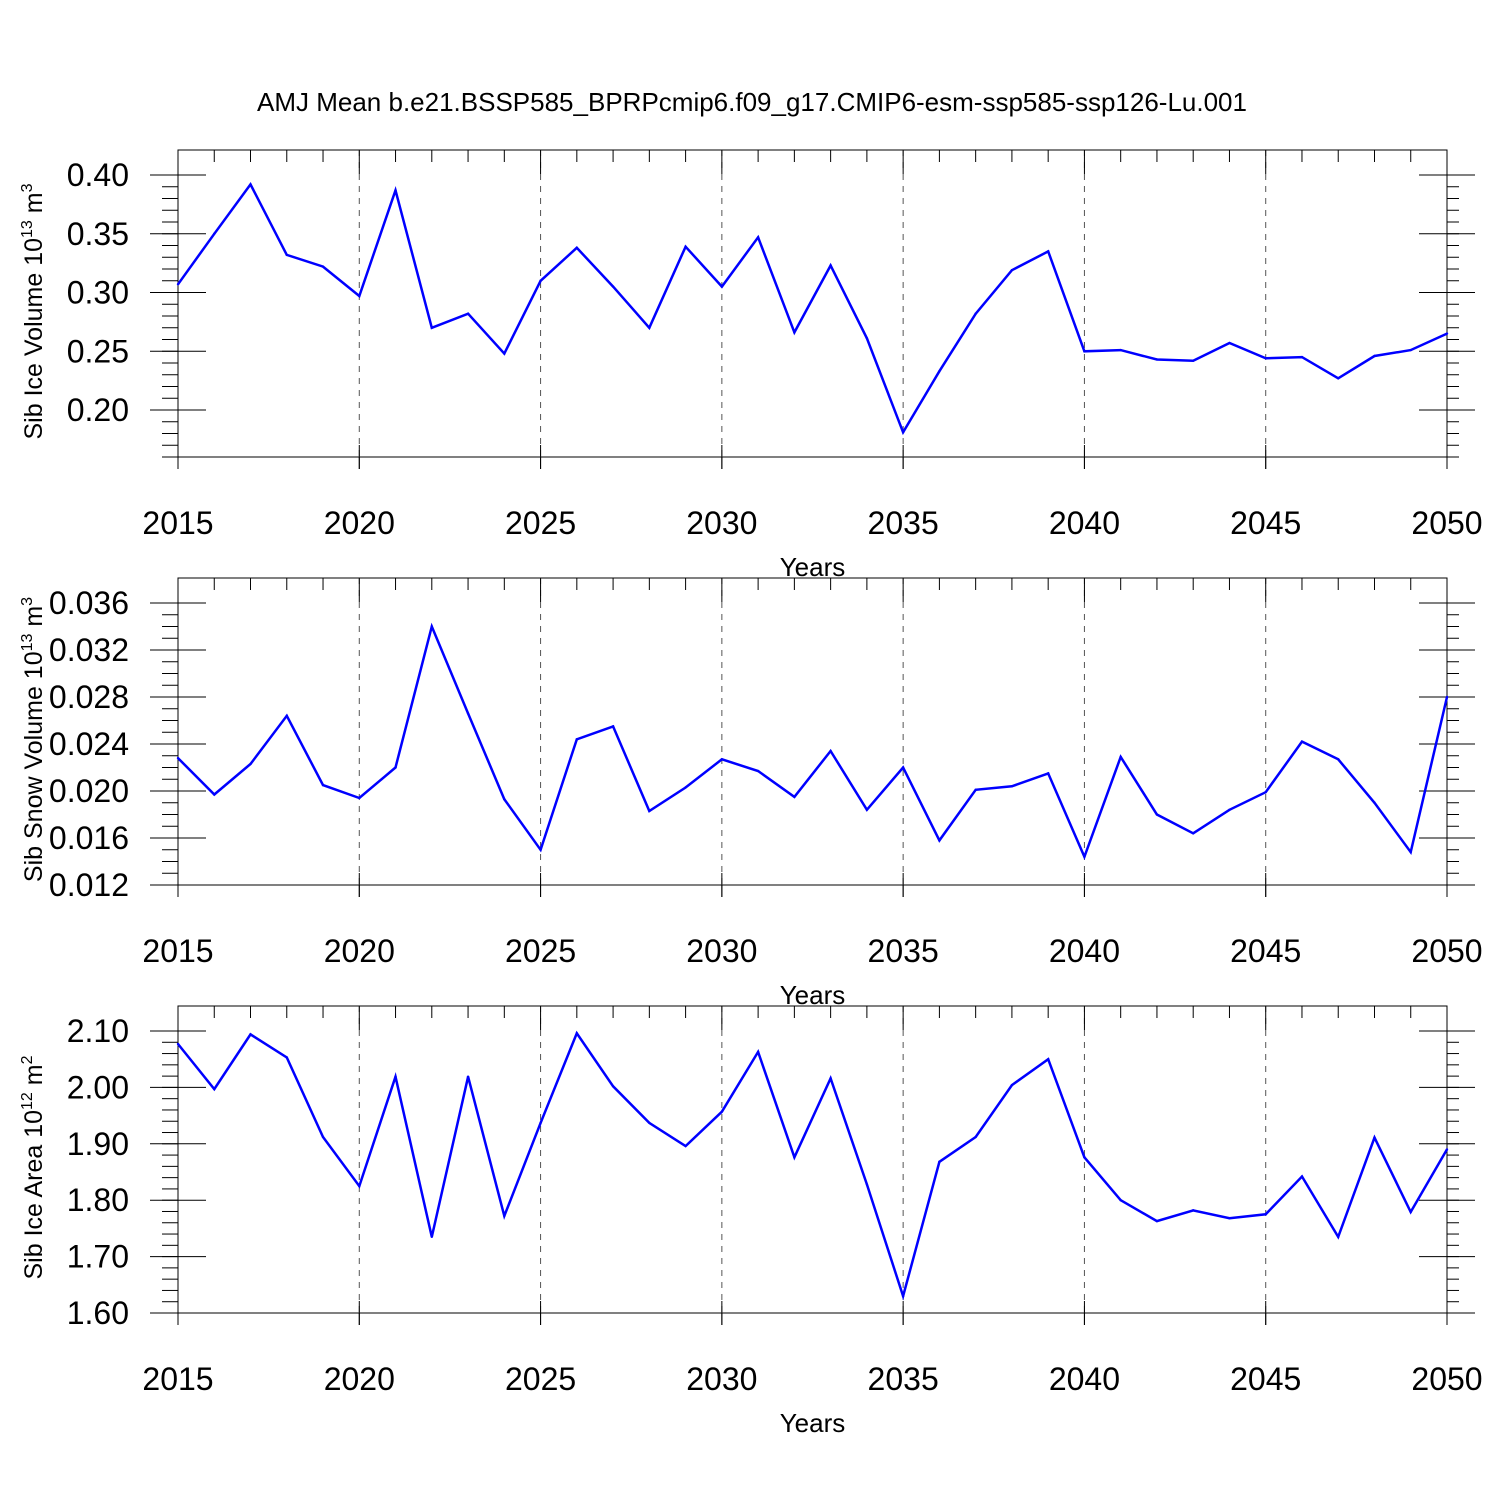  Describe the element at coordinates (98, 1200) in the screenshot. I see `y-tick-label: 1.80` at that location.